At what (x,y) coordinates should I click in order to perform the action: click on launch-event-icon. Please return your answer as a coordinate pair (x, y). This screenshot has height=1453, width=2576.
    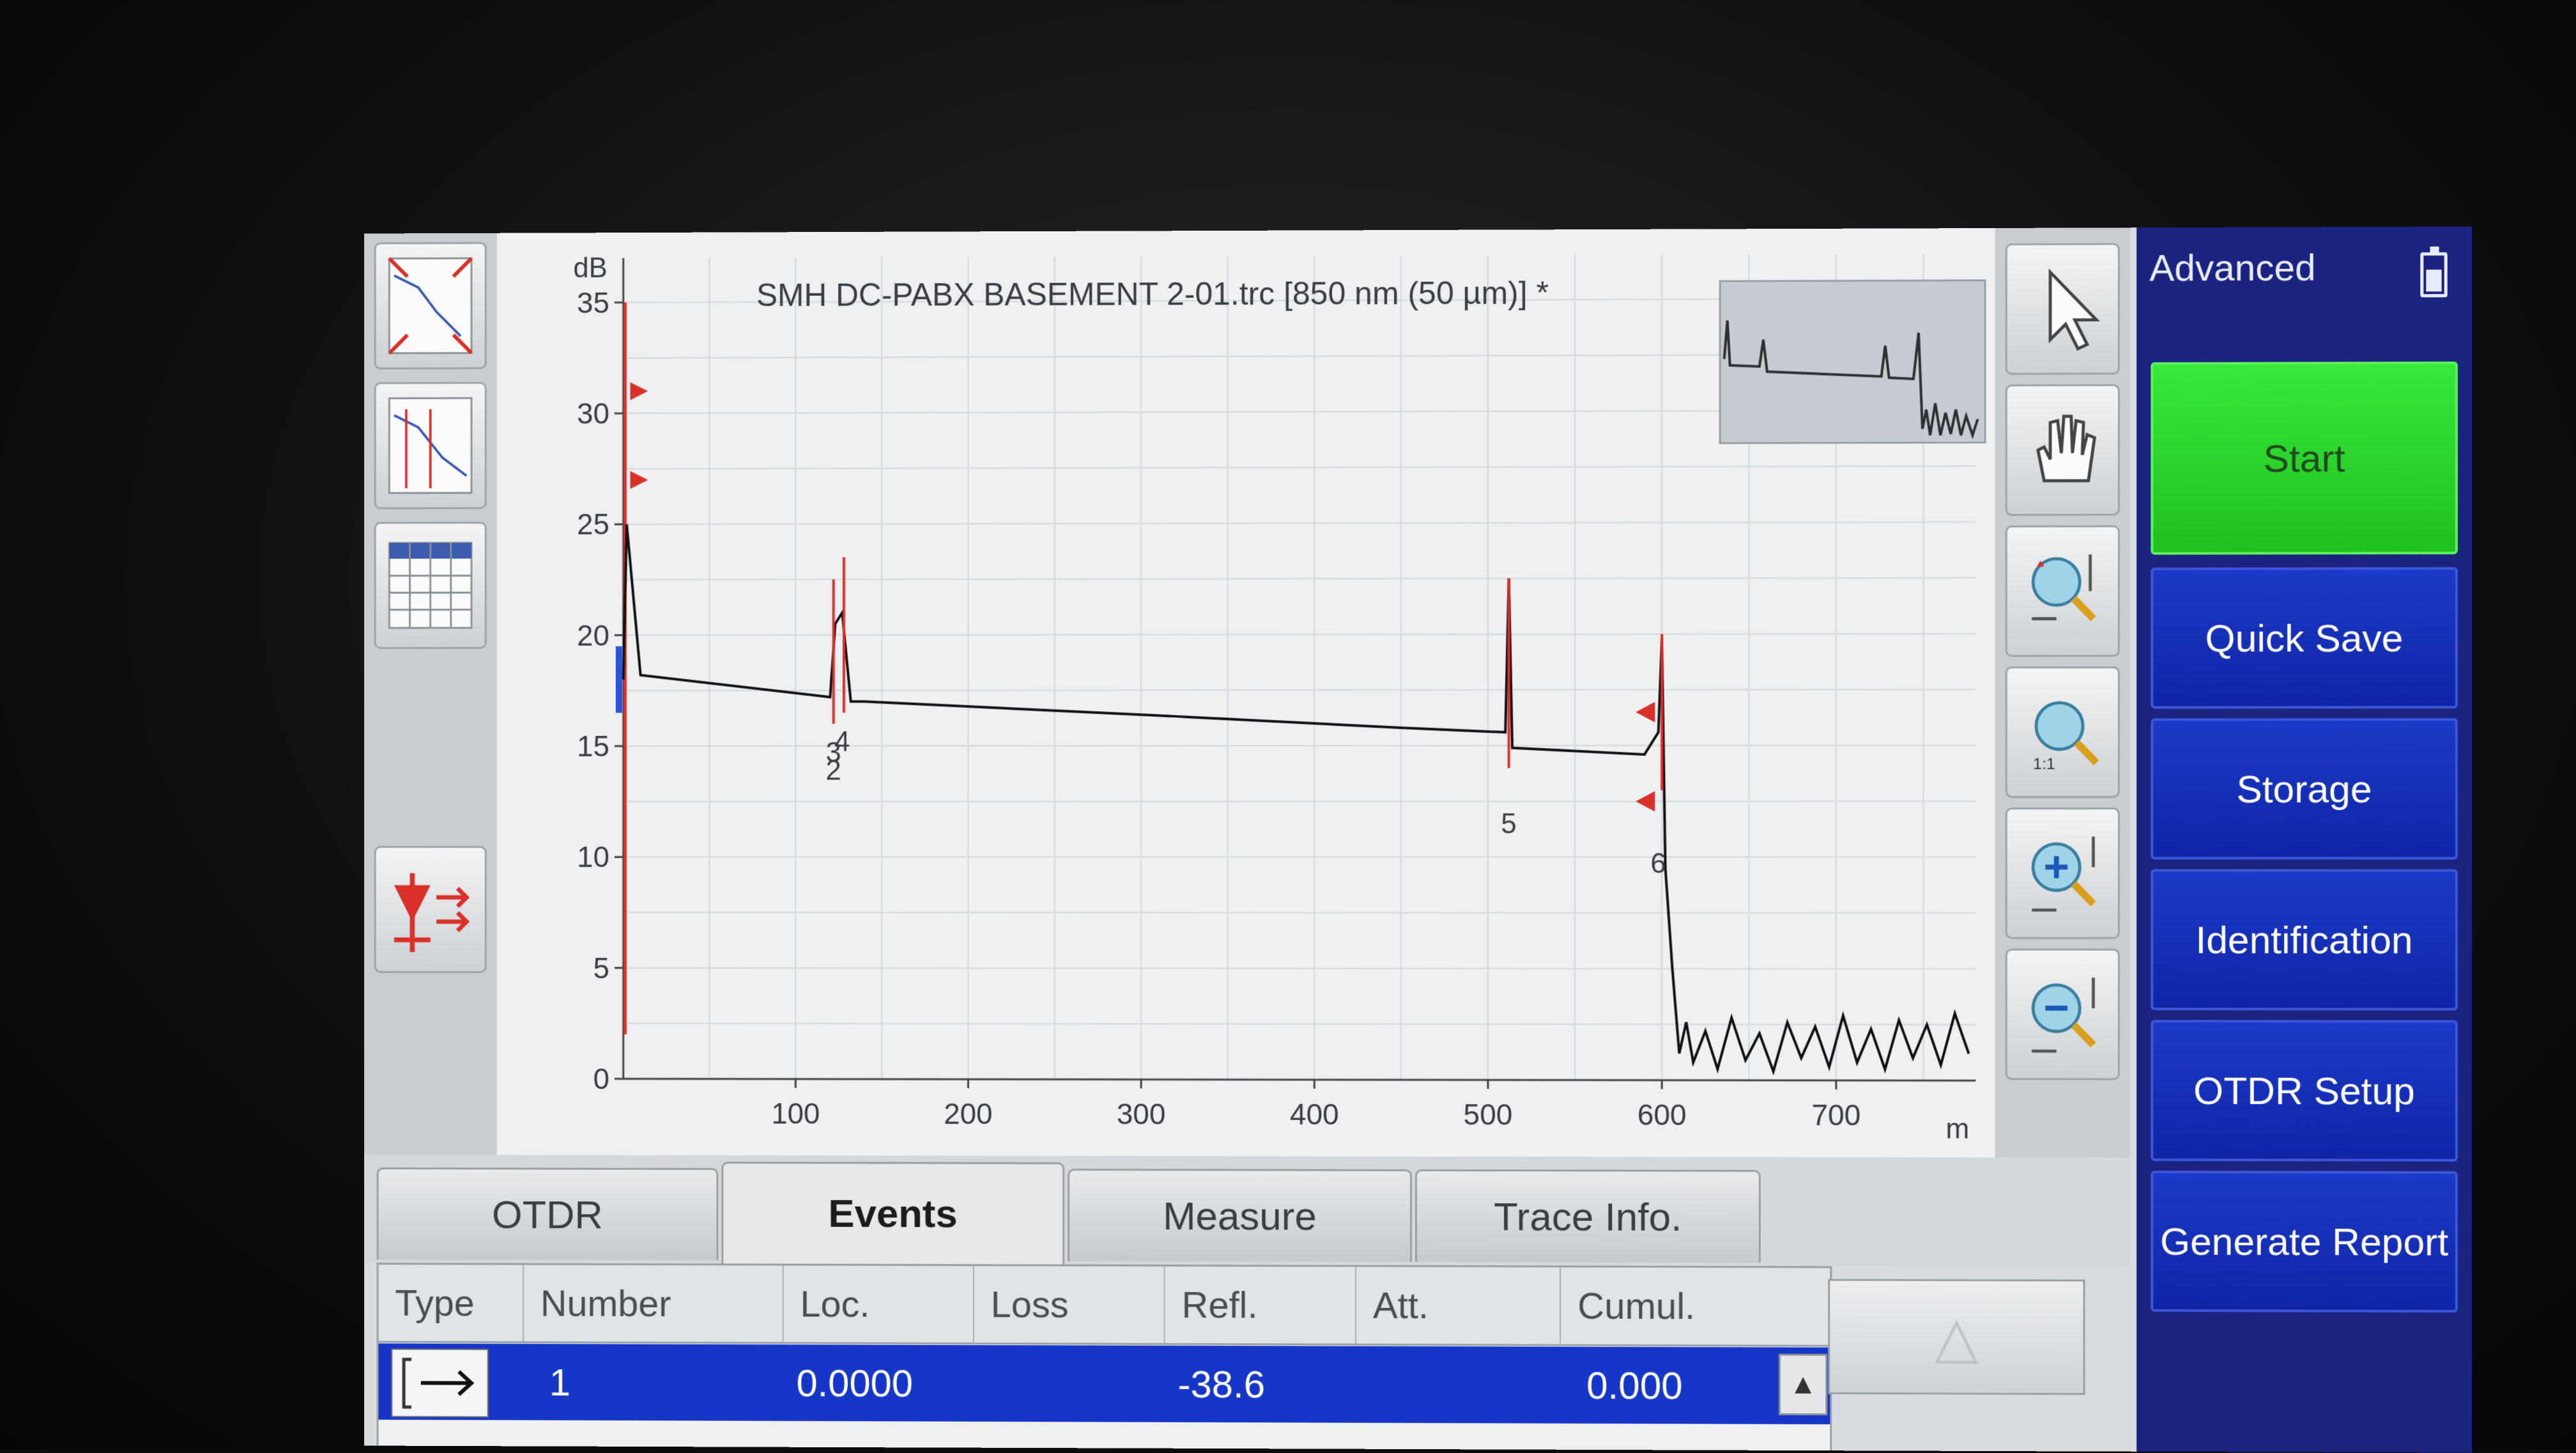
    Looking at the image, I should click on (439, 1383).